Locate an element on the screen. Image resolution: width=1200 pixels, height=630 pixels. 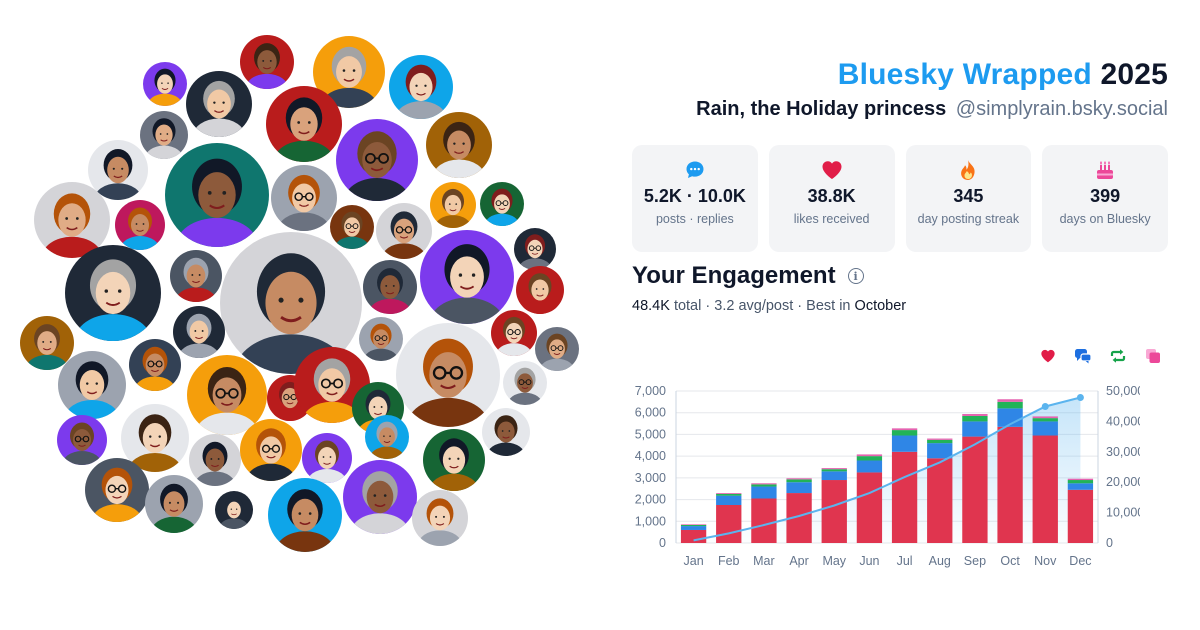
section-title: Your Engagement i is located at coordinates (748, 276).